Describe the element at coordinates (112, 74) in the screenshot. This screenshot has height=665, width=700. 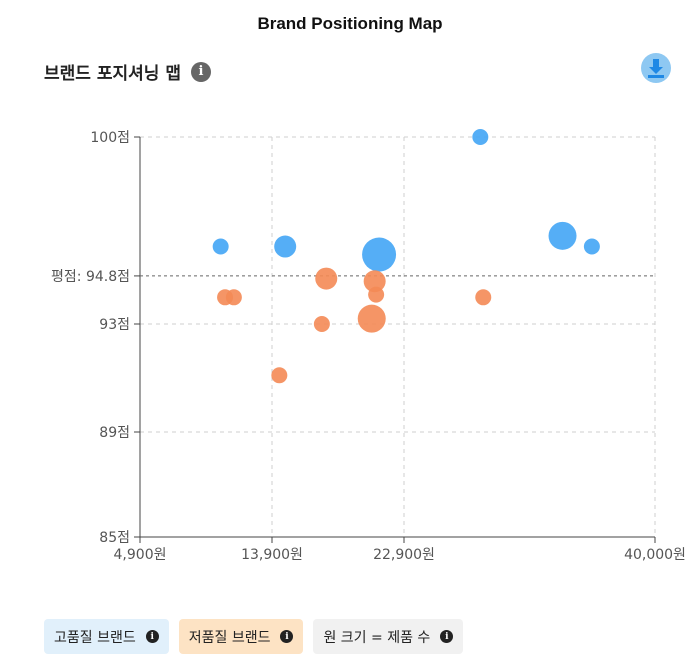
I see `card-title-text: 브랜드 포지셔닝 맵` at that location.